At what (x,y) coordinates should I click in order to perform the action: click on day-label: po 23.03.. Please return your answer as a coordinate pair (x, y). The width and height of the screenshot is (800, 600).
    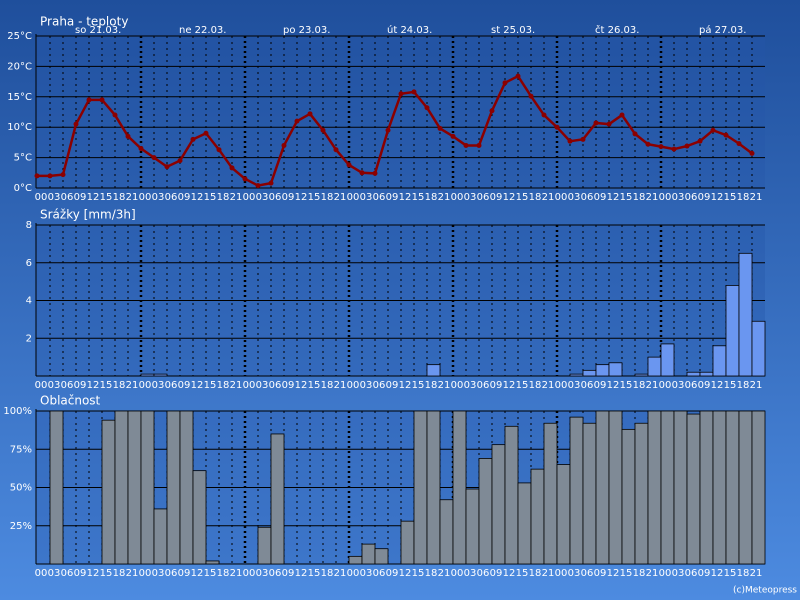
    Looking at the image, I should click on (306, 30).